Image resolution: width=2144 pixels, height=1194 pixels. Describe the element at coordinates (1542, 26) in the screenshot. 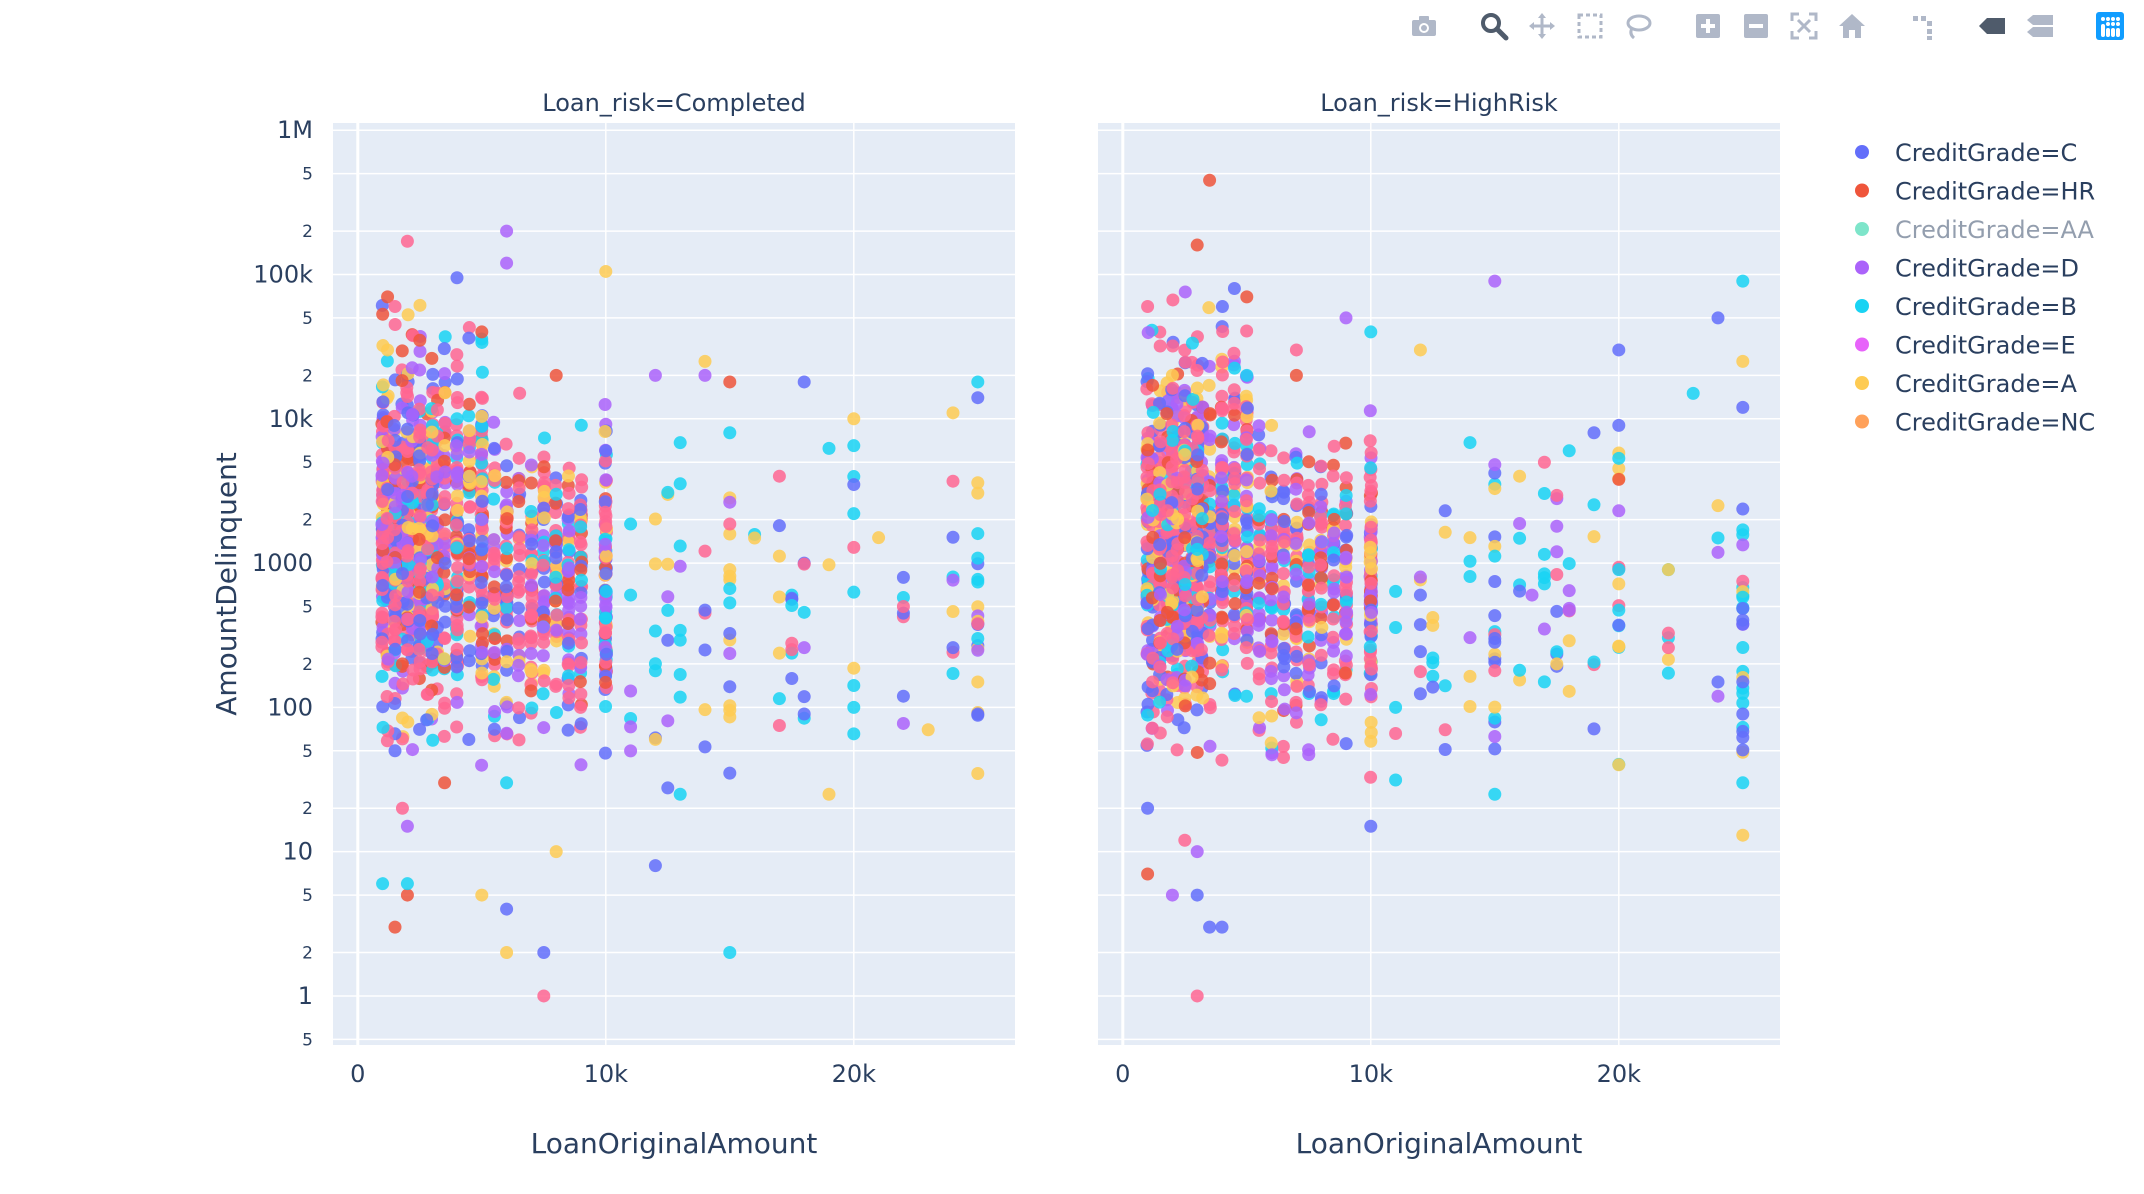

I see `pan-icon` at that location.